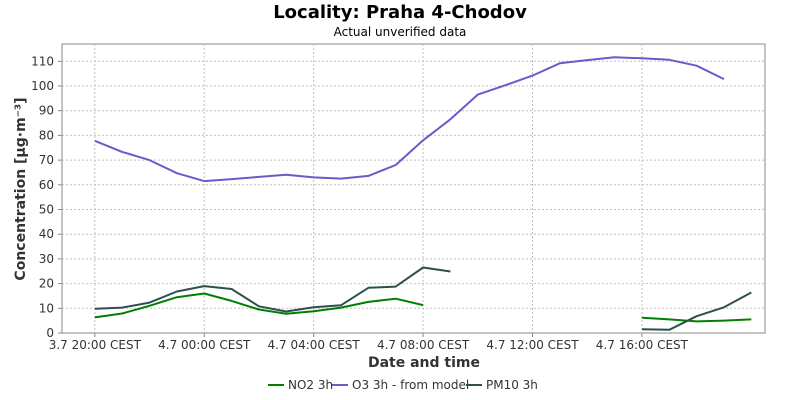 This screenshot has width=800, height=400. What do you see at coordinates (424, 363) in the screenshot?
I see `x-axis-label: Date and time` at bounding box center [424, 363].